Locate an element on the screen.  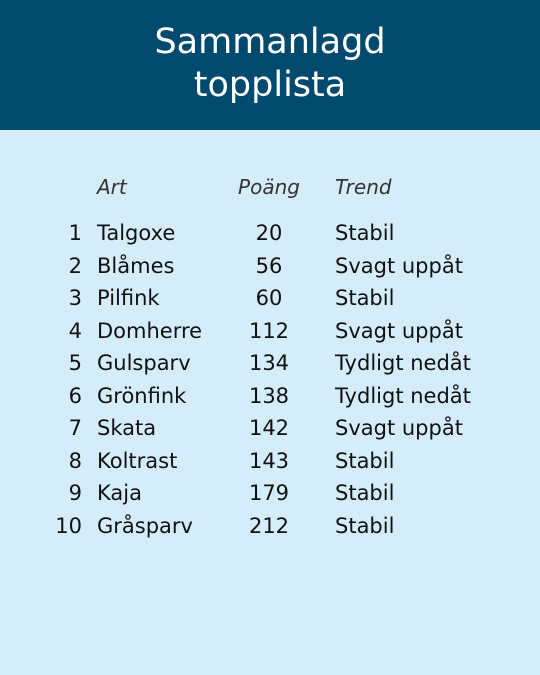
species-cell: Gråsparv is located at coordinates (145, 526).